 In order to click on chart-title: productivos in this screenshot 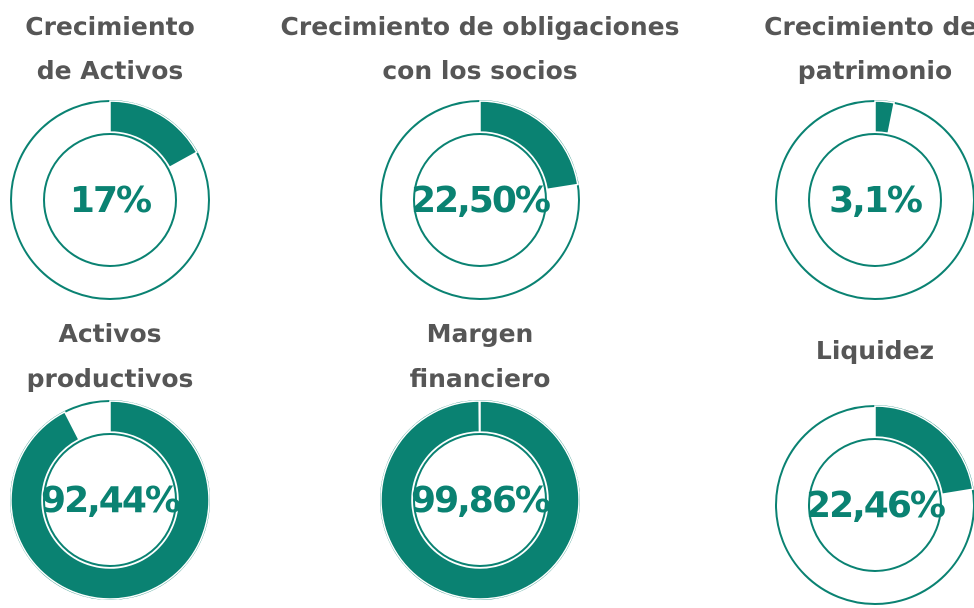, I will do `click(110, 378)`.